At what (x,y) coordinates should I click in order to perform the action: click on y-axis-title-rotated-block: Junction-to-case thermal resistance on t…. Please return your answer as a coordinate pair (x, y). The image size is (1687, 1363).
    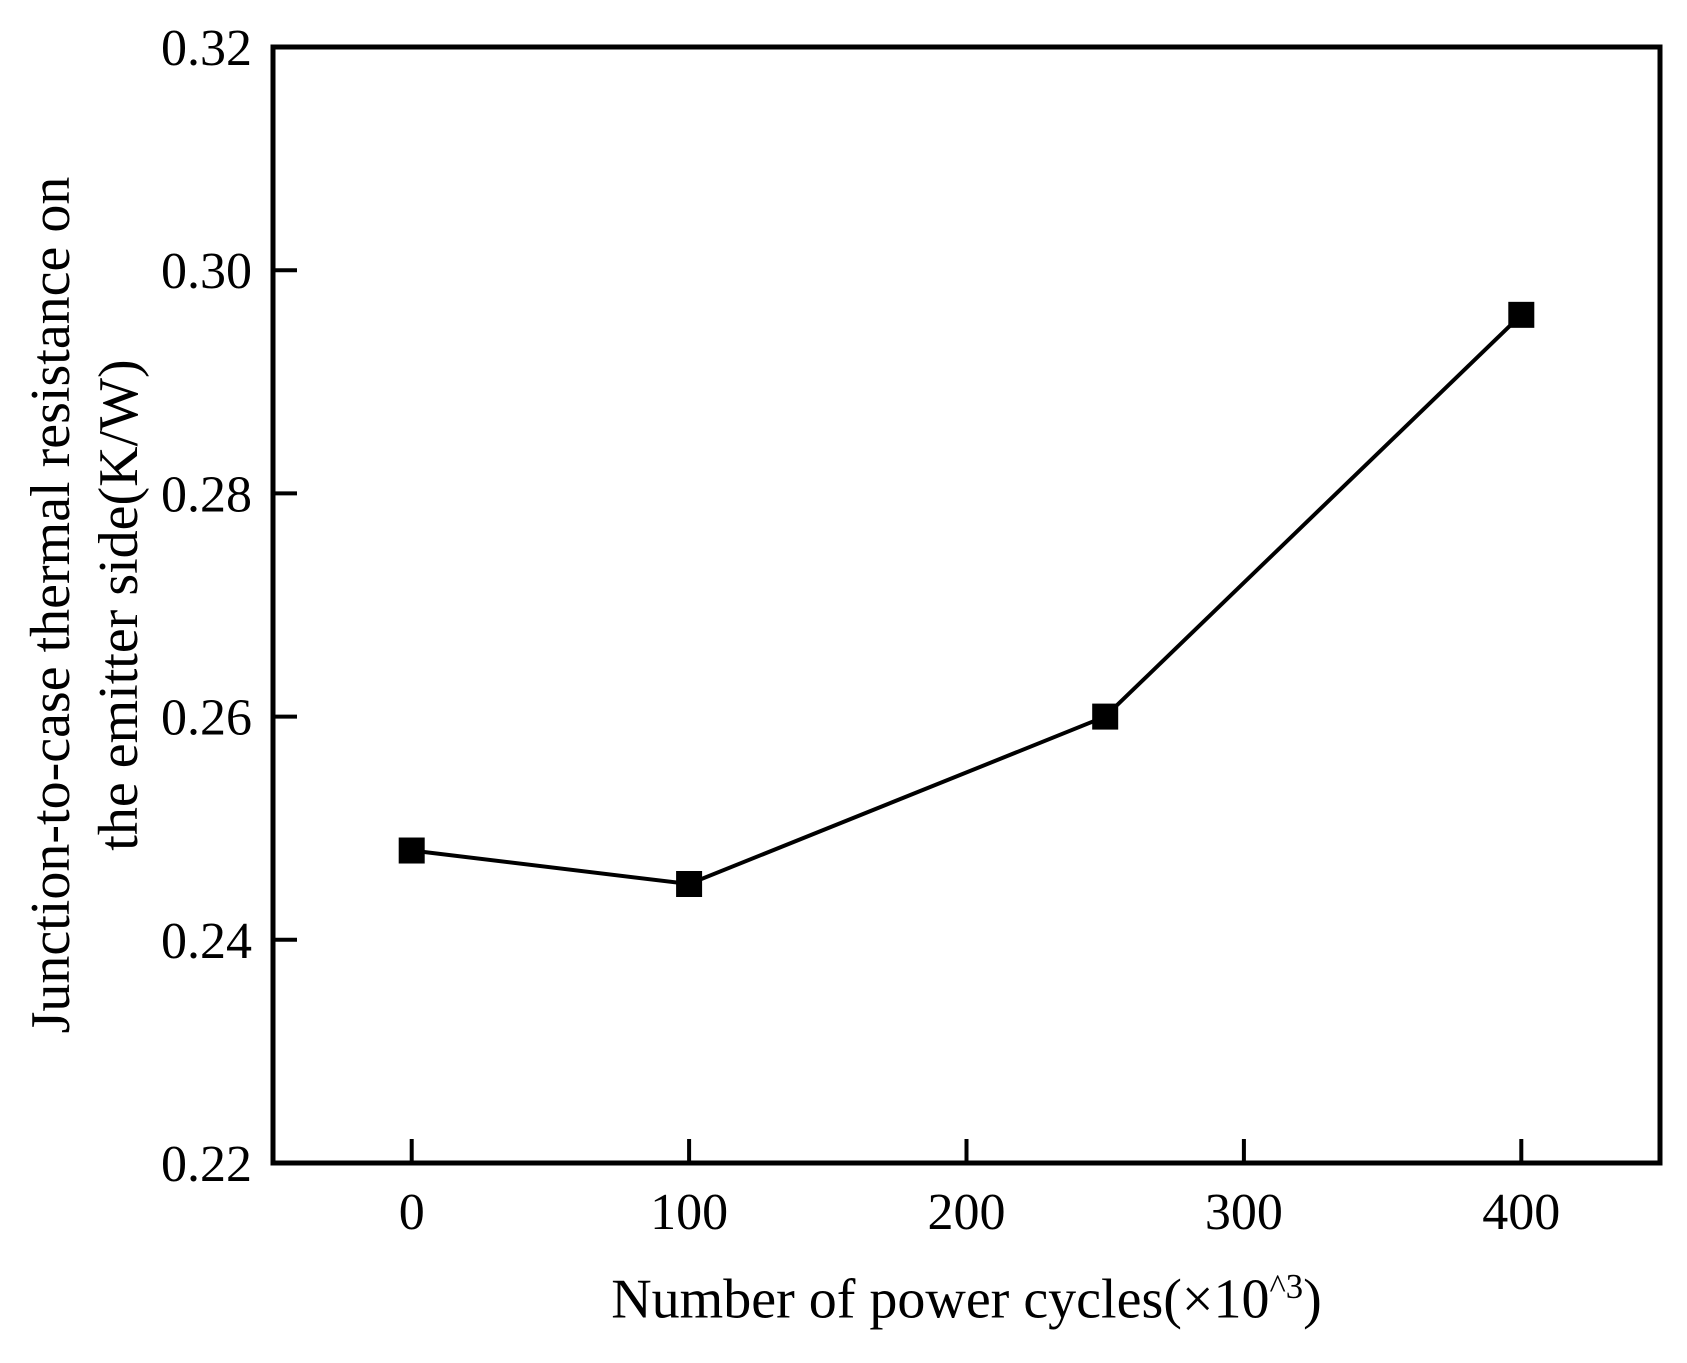
    Looking at the image, I should click on (92, 652).